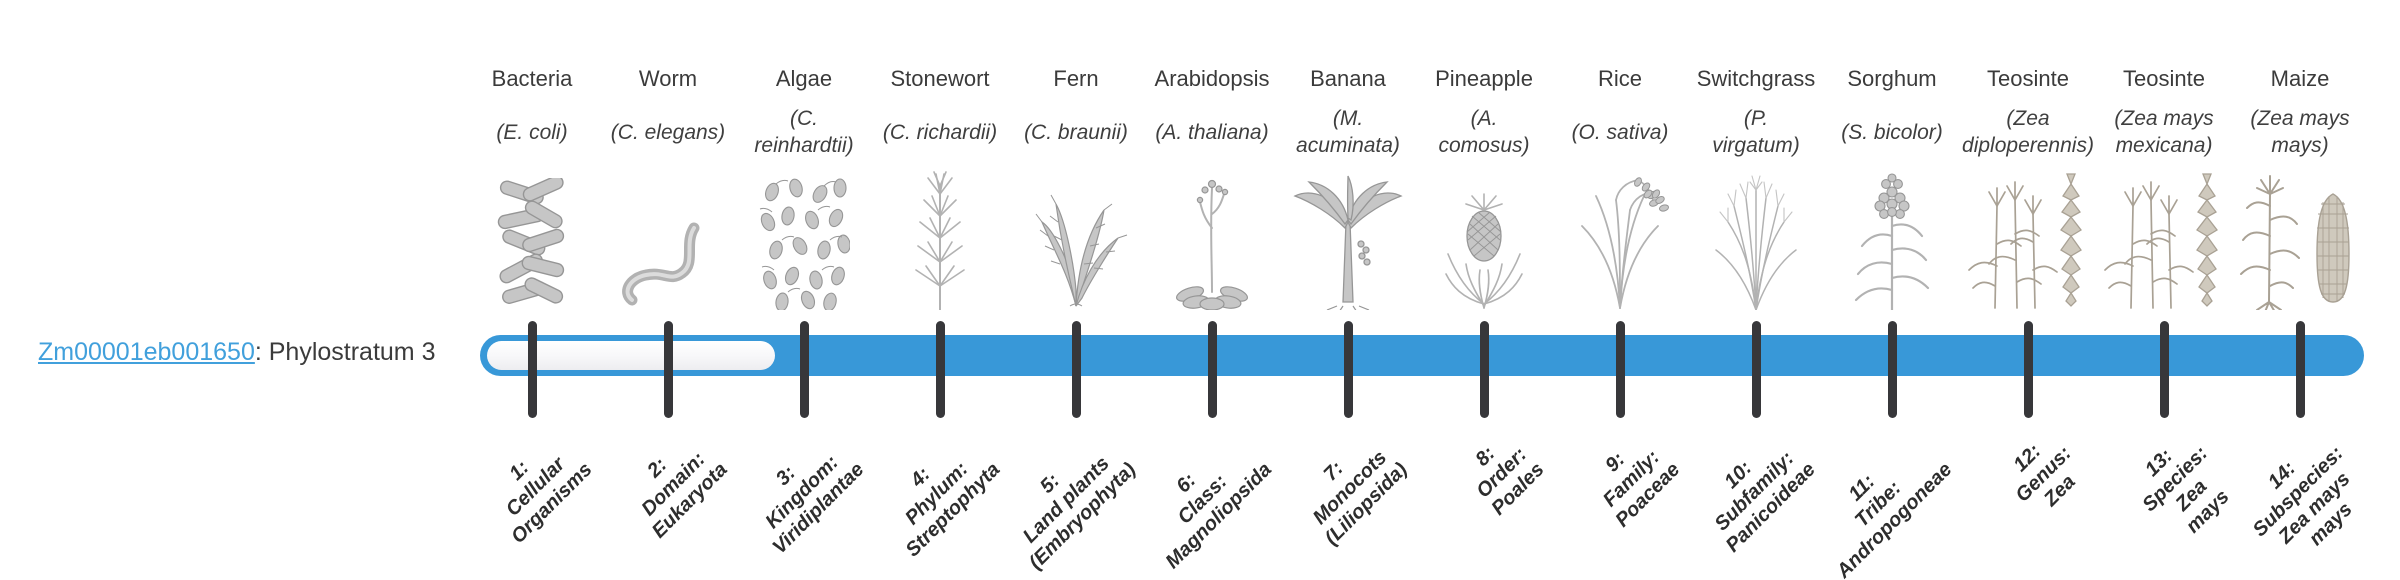 This screenshot has width=2400, height=580. What do you see at coordinates (1756, 132) in the screenshot?
I see `scientific-name: (P. virgatum)` at bounding box center [1756, 132].